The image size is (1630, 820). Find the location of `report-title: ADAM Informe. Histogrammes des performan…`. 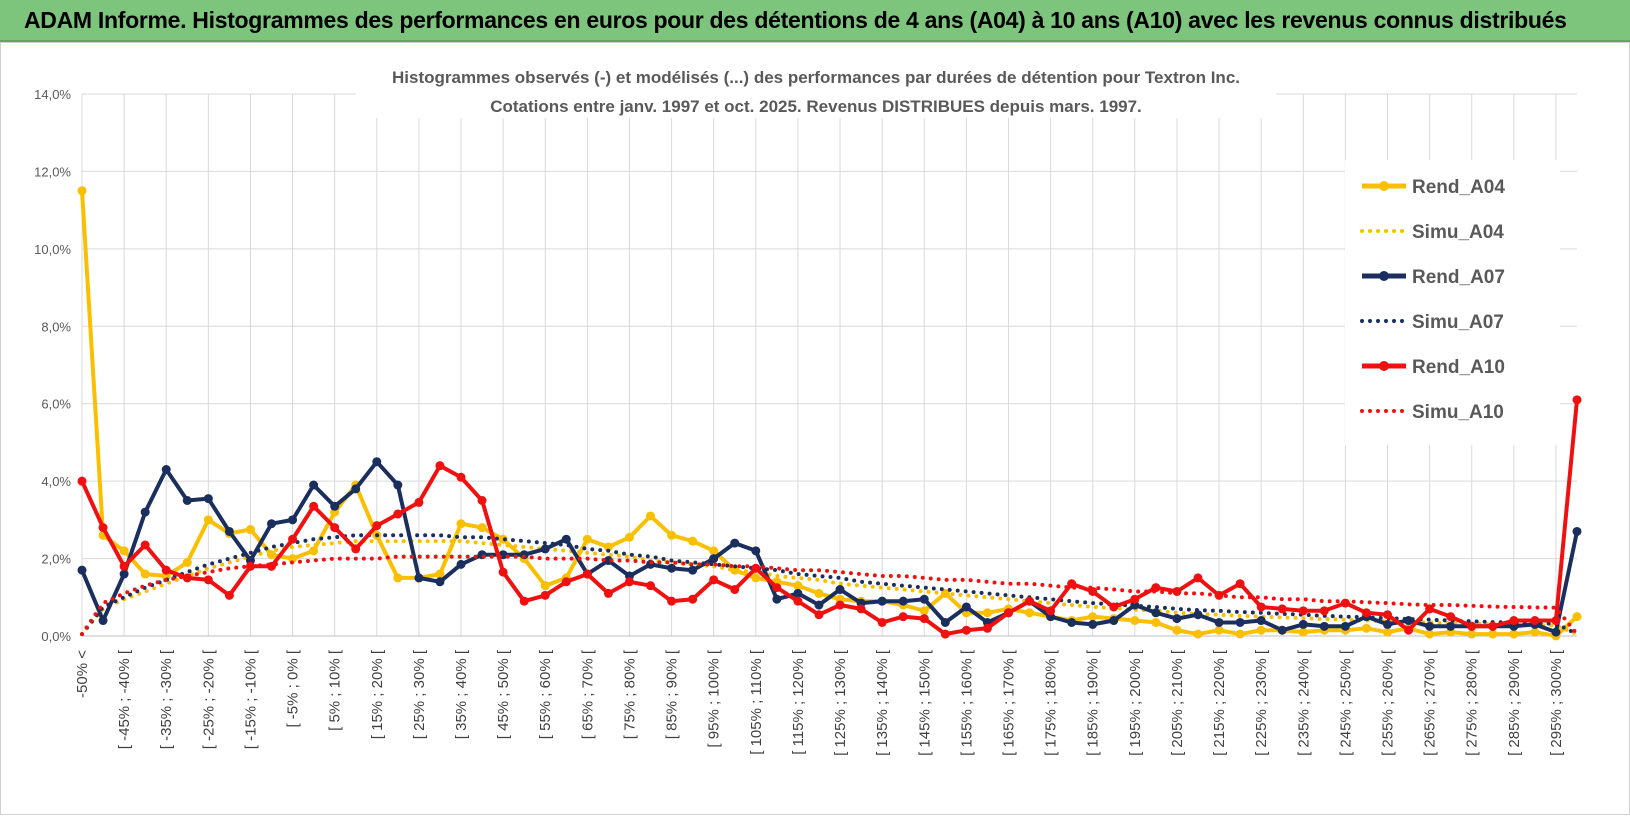

report-title: ADAM Informe. Histogrammes des performan… is located at coordinates (795, 20).